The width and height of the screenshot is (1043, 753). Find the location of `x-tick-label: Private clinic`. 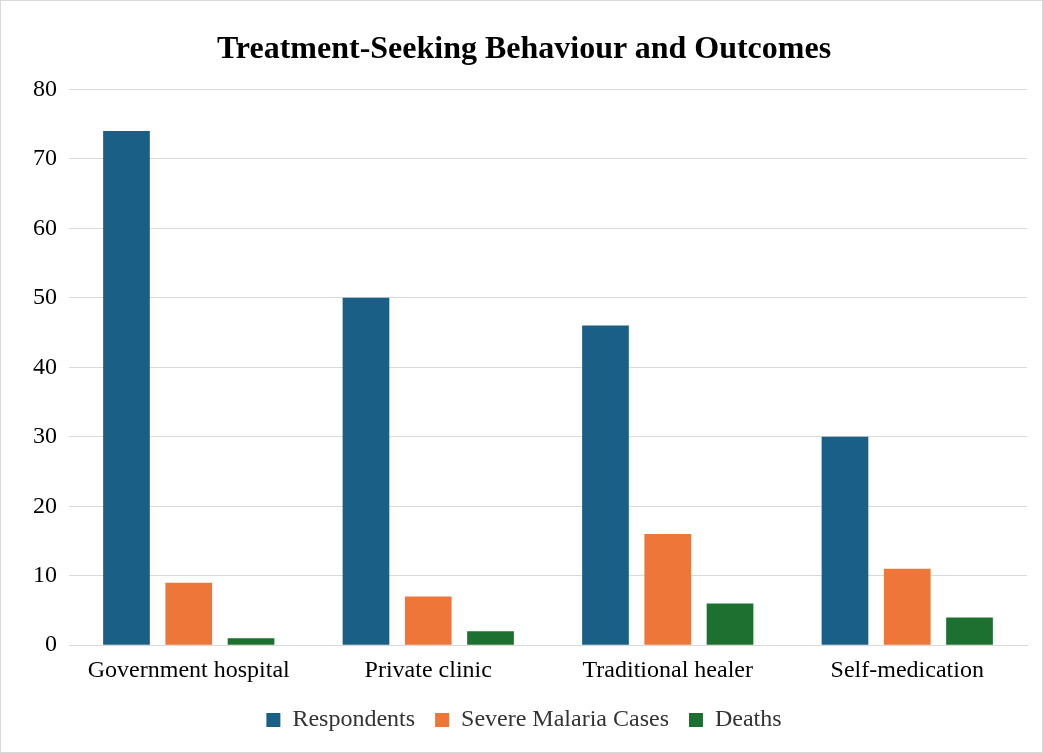

x-tick-label: Private clinic is located at coordinates (428, 668).